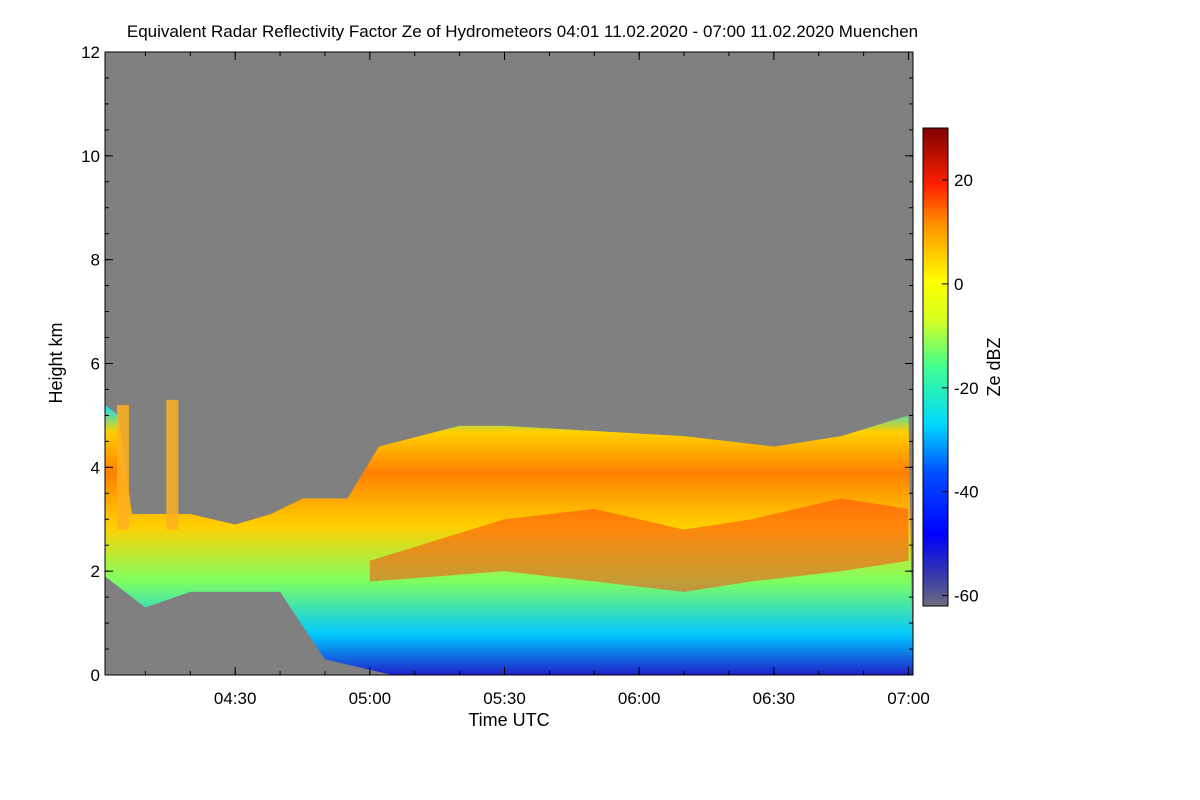 Image resolution: width=1200 pixels, height=800 pixels. Describe the element at coordinates (95, 260) in the screenshot. I see `y-tick-label: 8` at that location.